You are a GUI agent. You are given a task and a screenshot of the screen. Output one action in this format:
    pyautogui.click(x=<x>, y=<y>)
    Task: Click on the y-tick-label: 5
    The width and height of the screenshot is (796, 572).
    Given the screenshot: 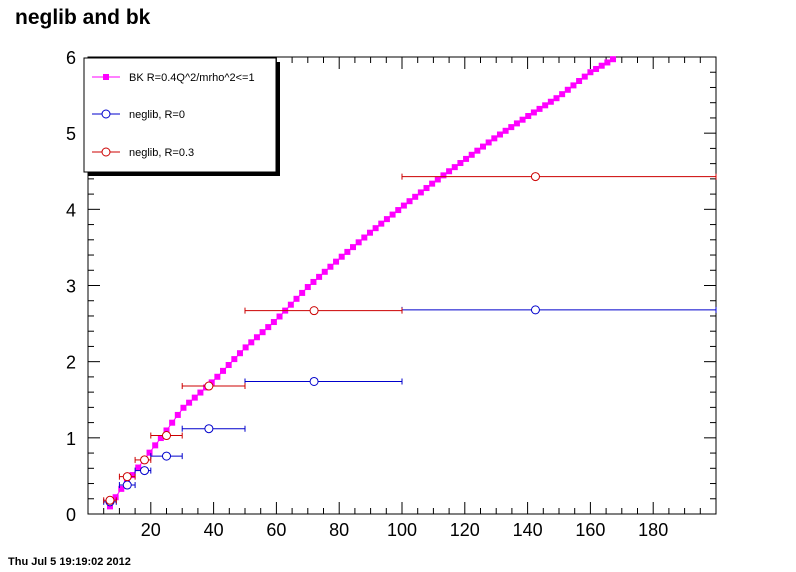 What is the action you would take?
    pyautogui.click(x=71, y=134)
    